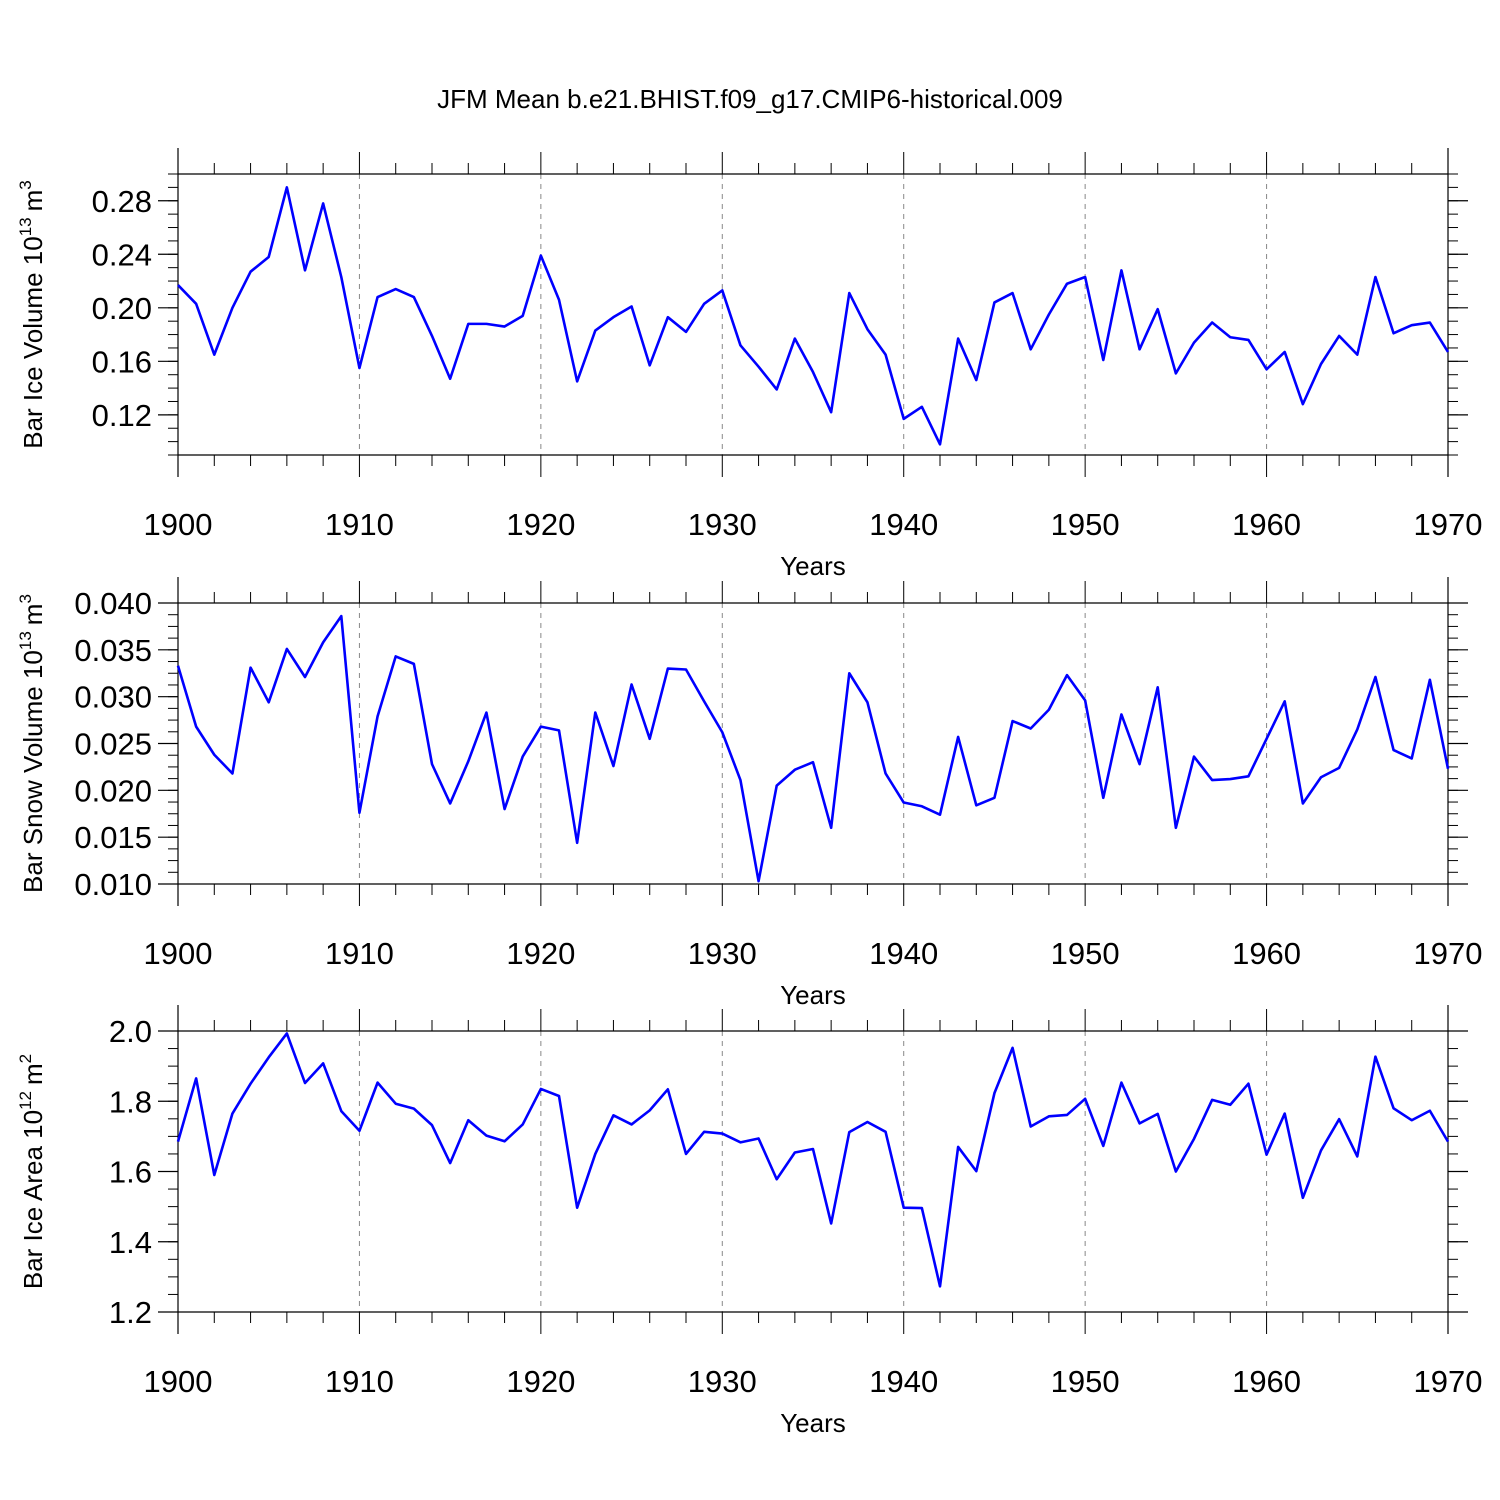  What do you see at coordinates (113, 837) in the screenshot?
I see `y-tick-label: 0.015` at bounding box center [113, 837].